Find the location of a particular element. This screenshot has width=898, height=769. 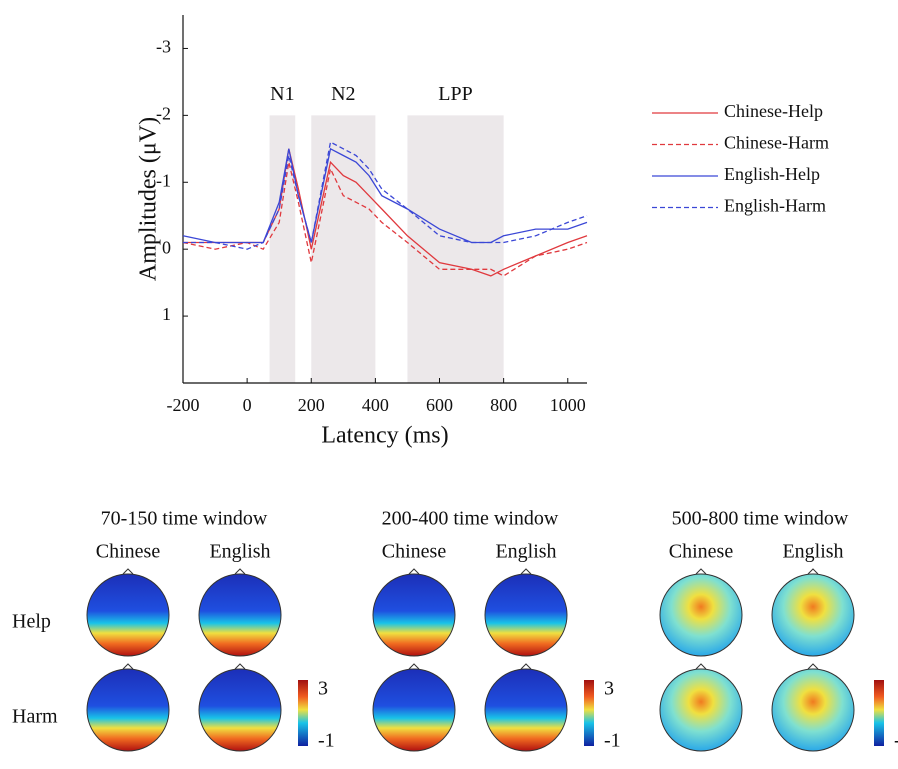

x-tick-label: 200 is located at coordinates (311, 405).